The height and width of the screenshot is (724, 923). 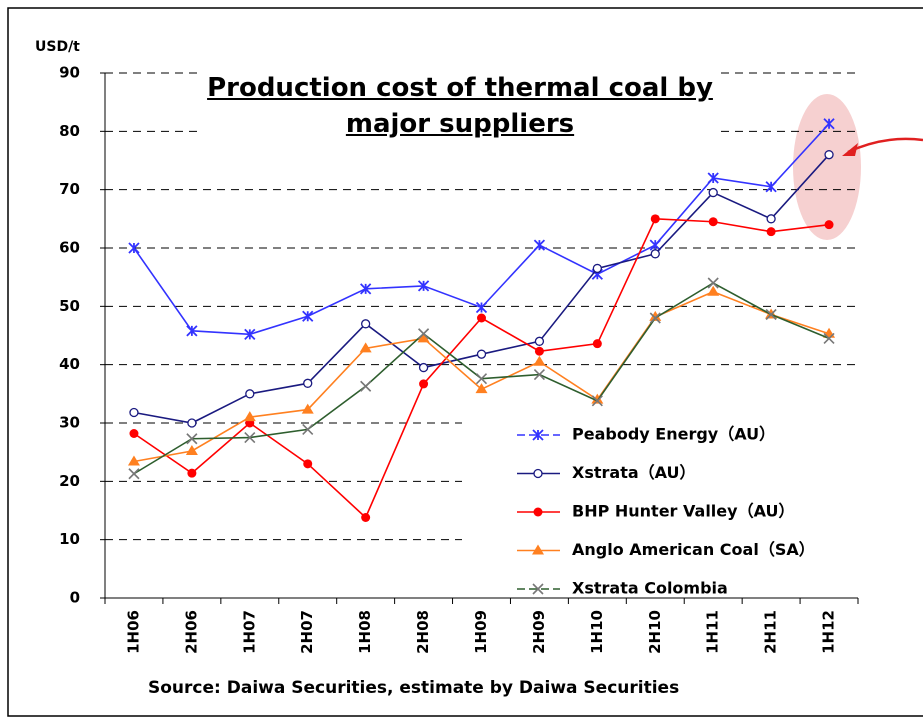 I want to click on x-tick-label: 1H06, so click(x=133, y=632).